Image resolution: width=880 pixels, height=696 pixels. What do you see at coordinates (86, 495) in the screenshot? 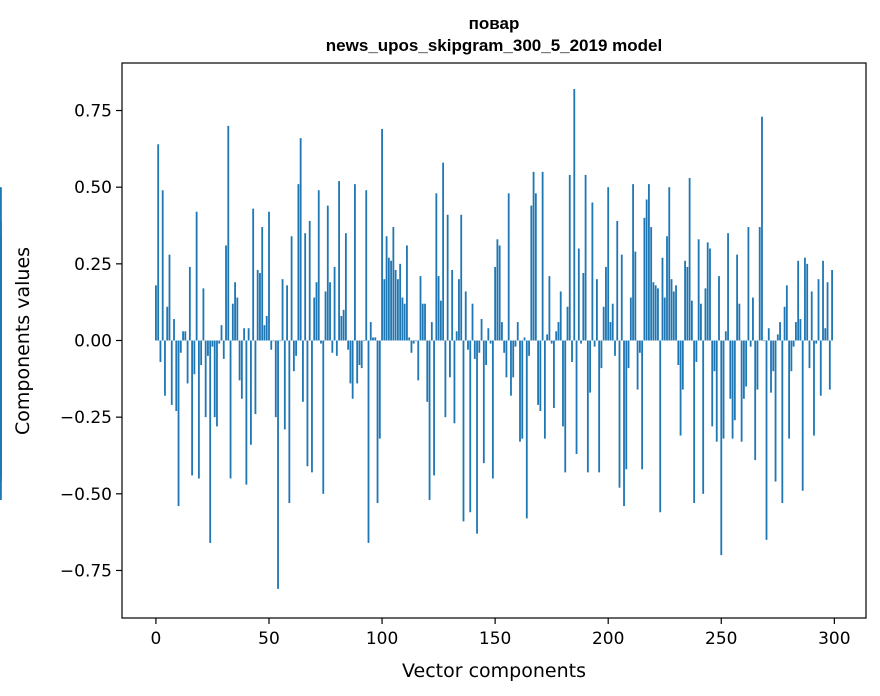
I see `y-tick-label: −0.50` at bounding box center [86, 495].